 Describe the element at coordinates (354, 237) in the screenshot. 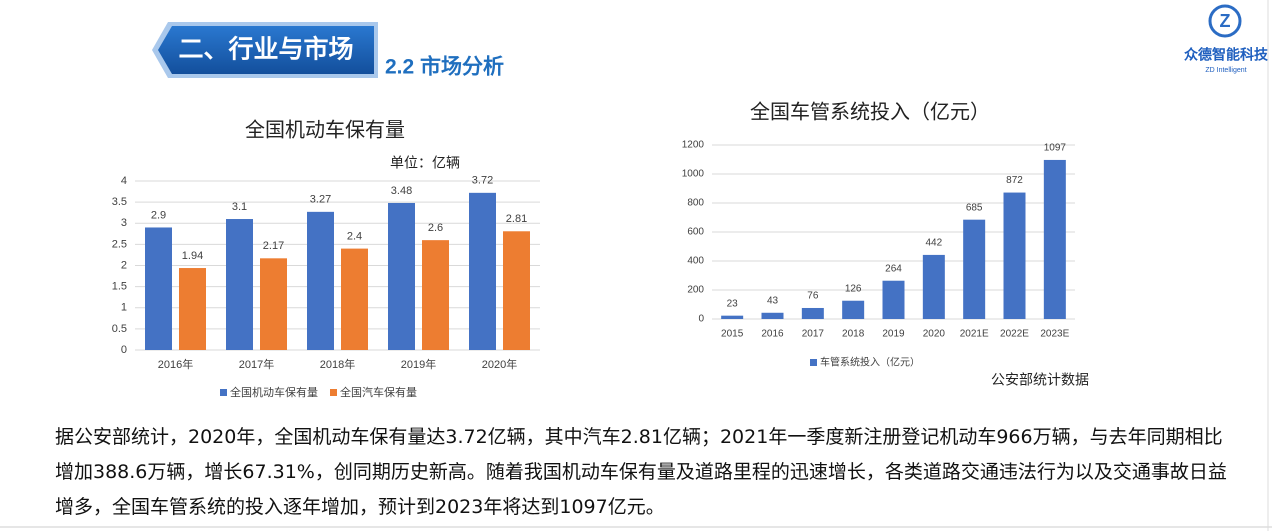

I see `data-label: 2.4` at that location.